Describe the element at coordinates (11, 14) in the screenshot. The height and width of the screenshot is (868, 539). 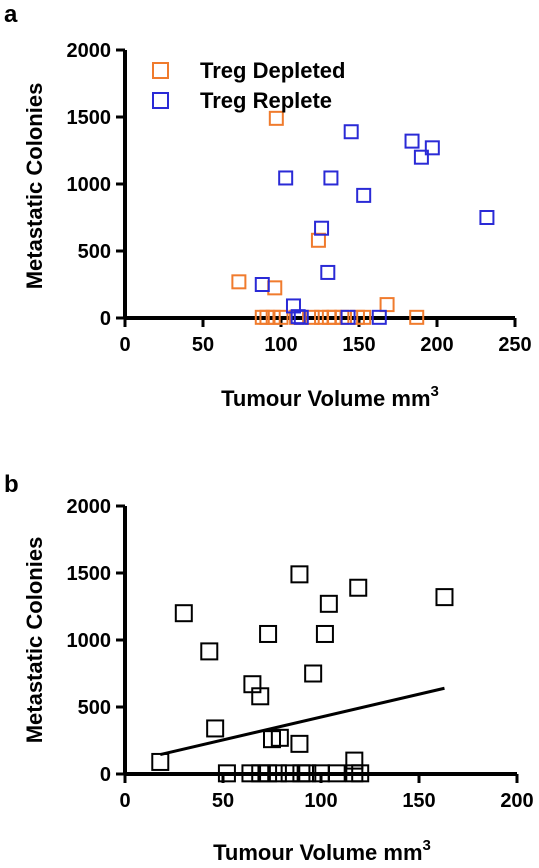
I see `panel-a-letter: a` at that location.